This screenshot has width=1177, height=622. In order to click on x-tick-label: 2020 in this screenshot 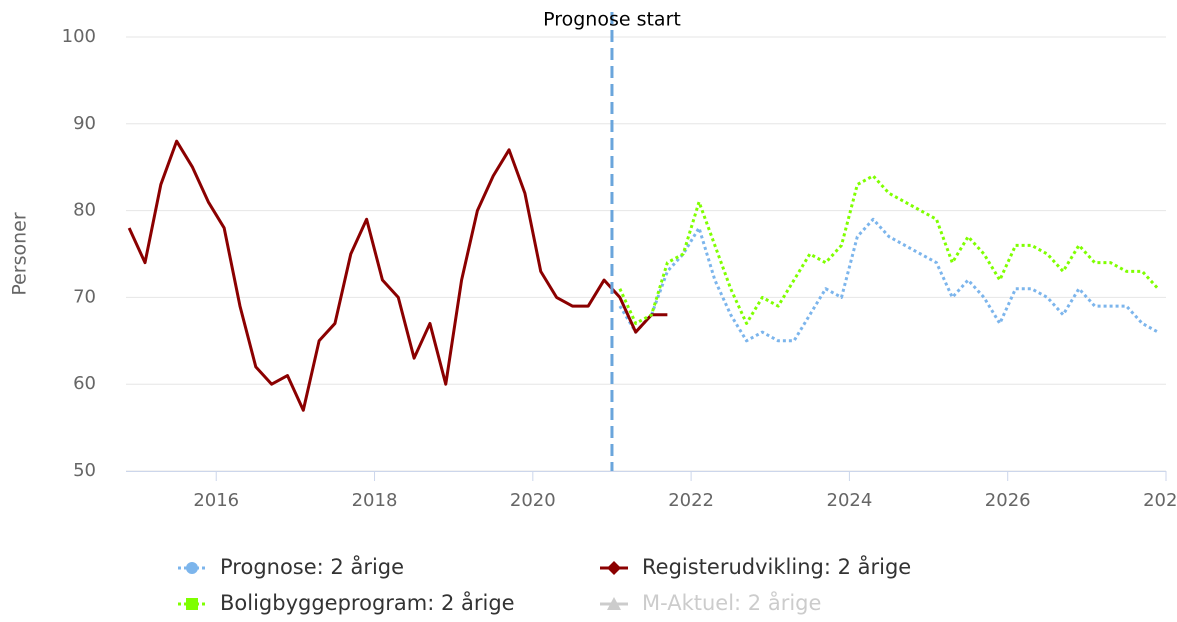, I will do `click(533, 500)`.